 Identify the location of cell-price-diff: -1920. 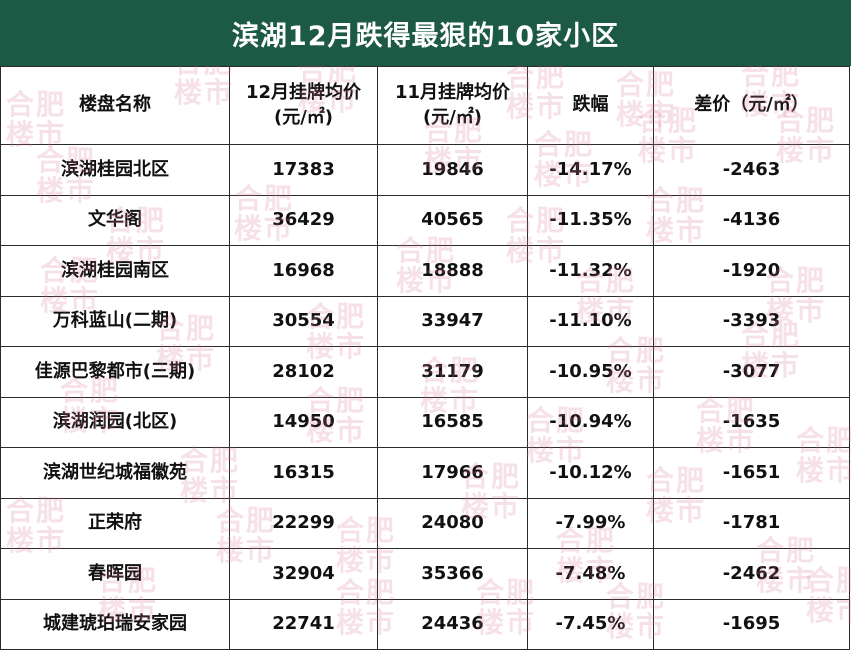
(752, 271).